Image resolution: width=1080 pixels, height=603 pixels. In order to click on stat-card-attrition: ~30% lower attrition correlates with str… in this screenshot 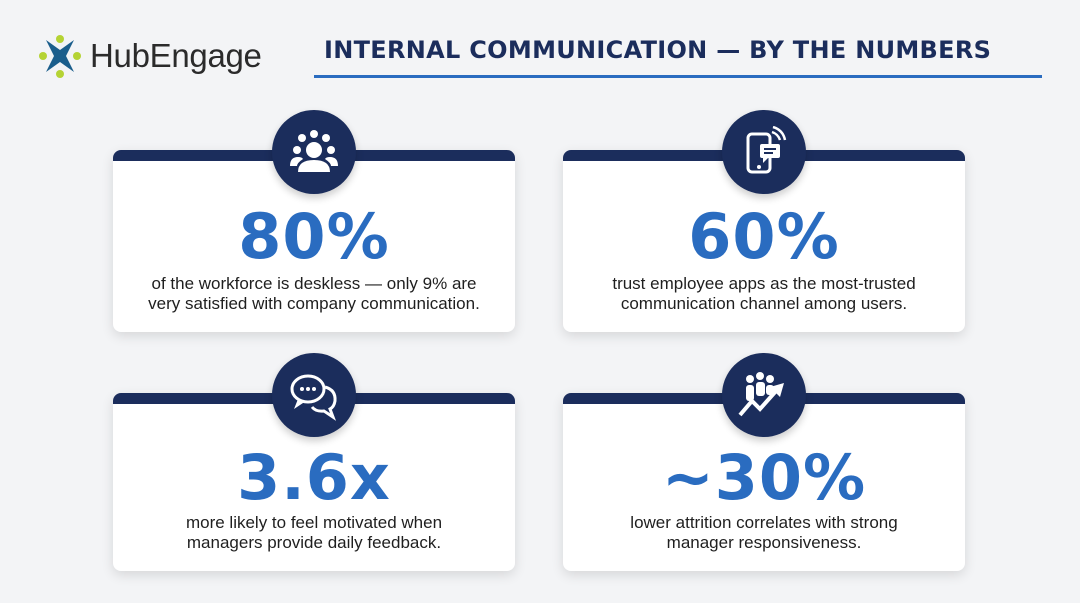, I will do `click(764, 462)`.